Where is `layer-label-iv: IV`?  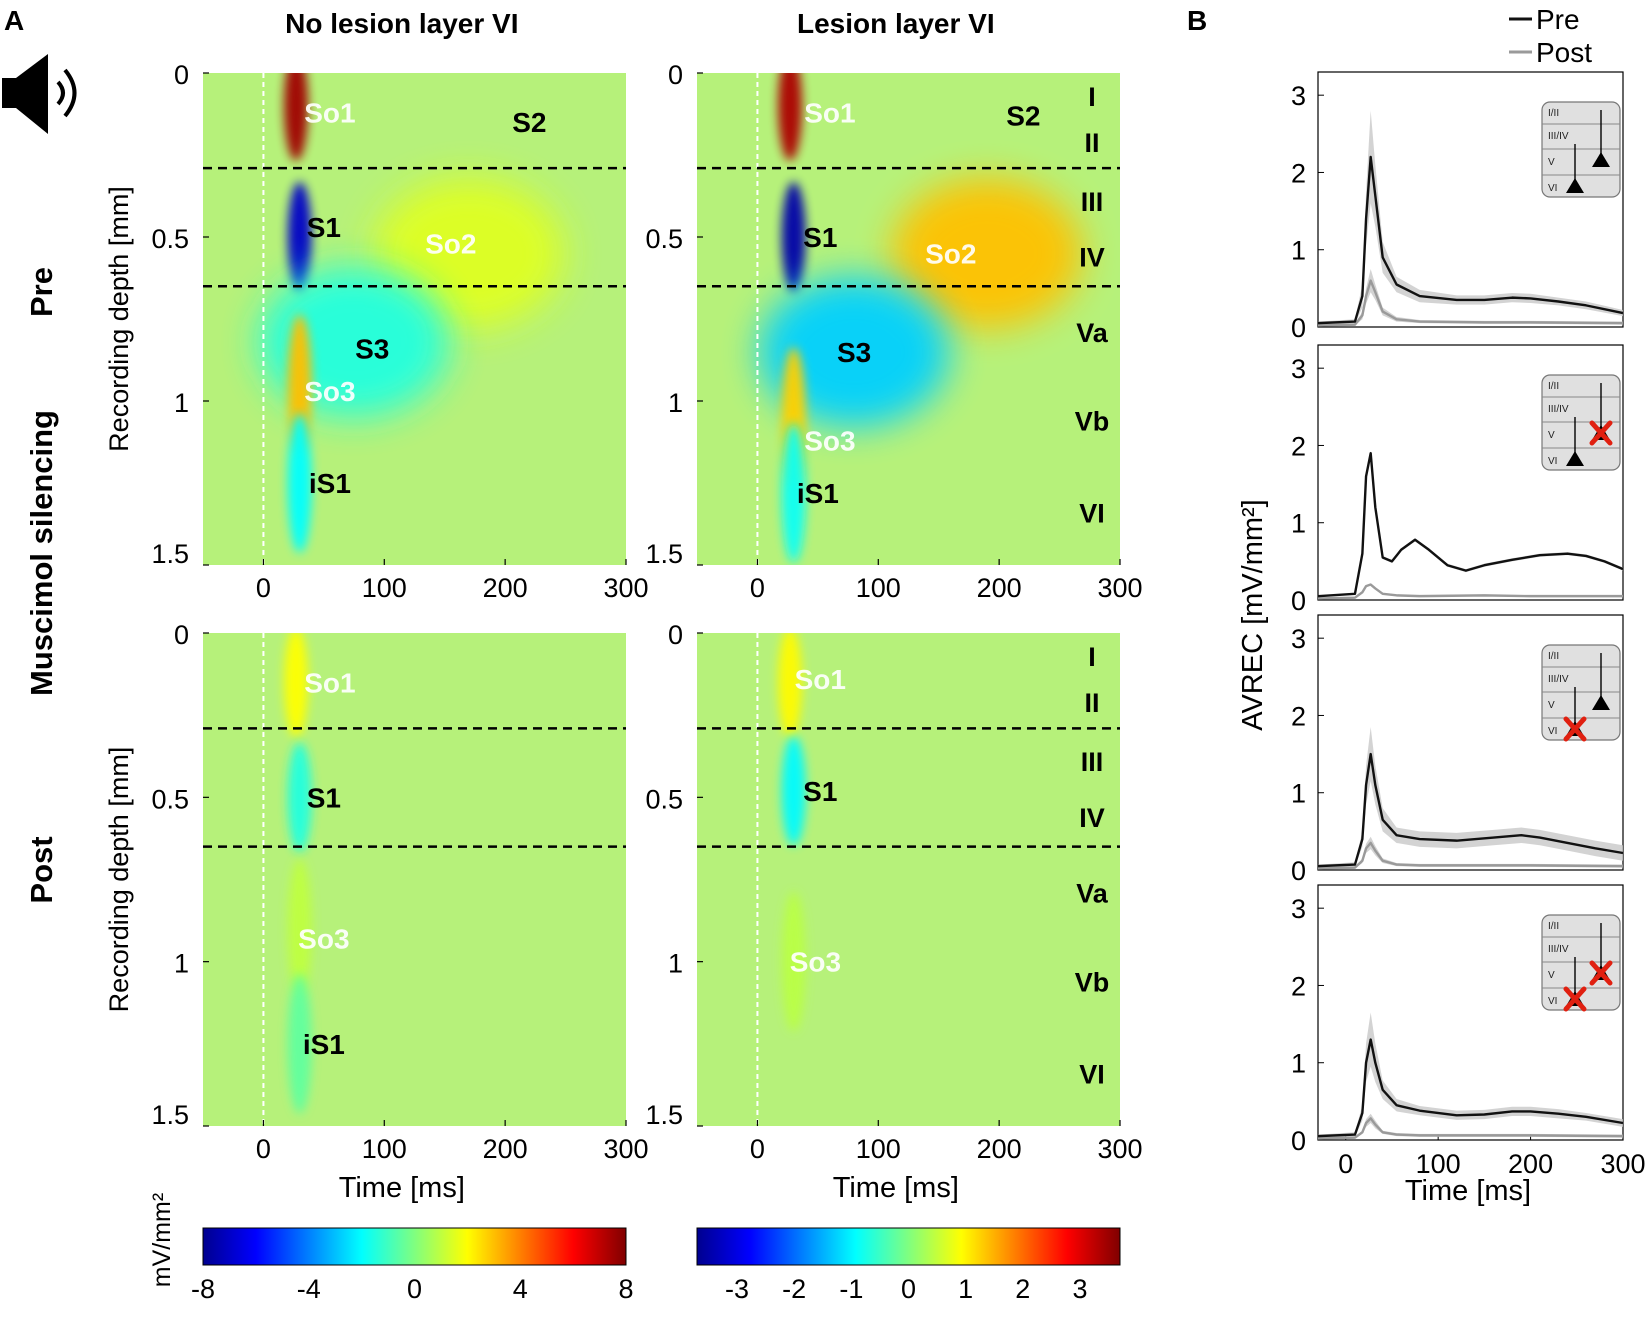 layer-label-iv: IV is located at coordinates (1092, 258).